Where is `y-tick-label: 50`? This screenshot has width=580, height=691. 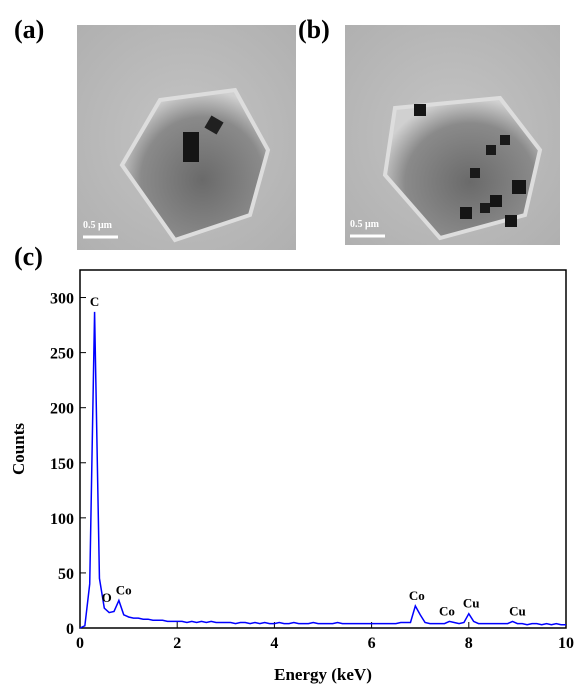 y-tick-label: 50 is located at coordinates (66, 574).